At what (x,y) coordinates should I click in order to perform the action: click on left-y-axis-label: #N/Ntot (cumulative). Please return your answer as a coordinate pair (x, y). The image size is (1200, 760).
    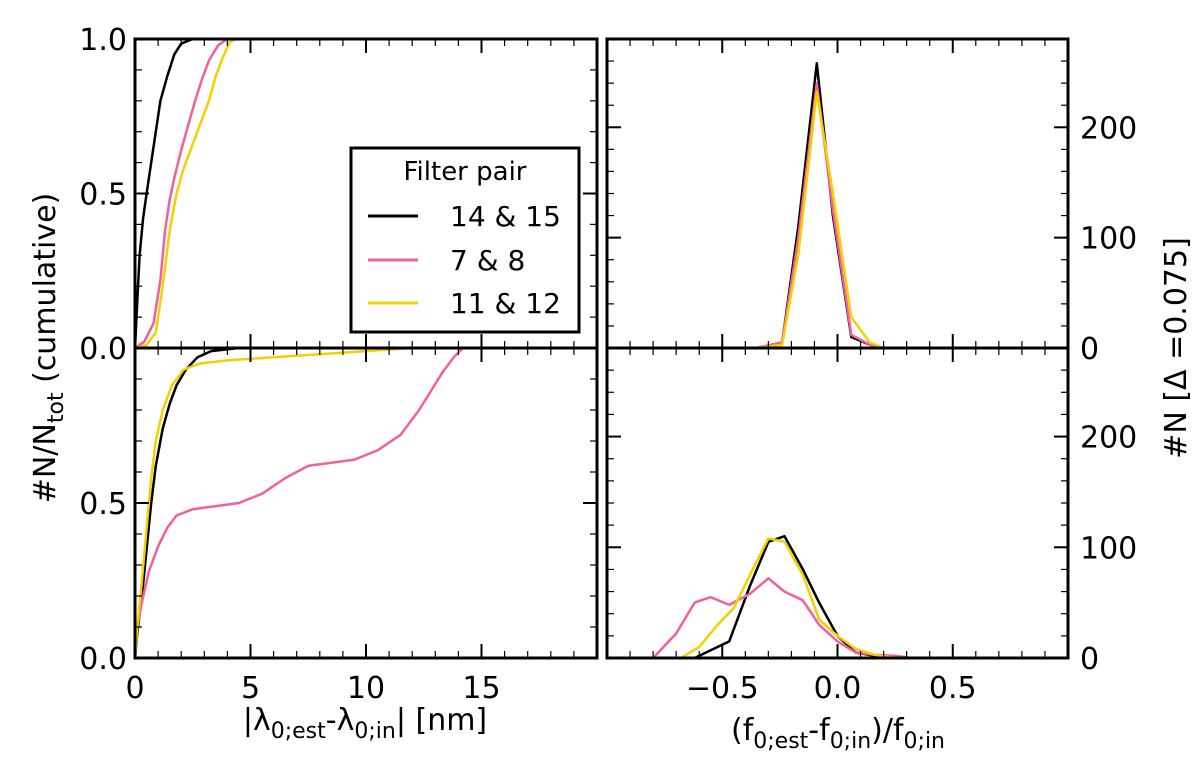
    Looking at the image, I should click on (48, 348).